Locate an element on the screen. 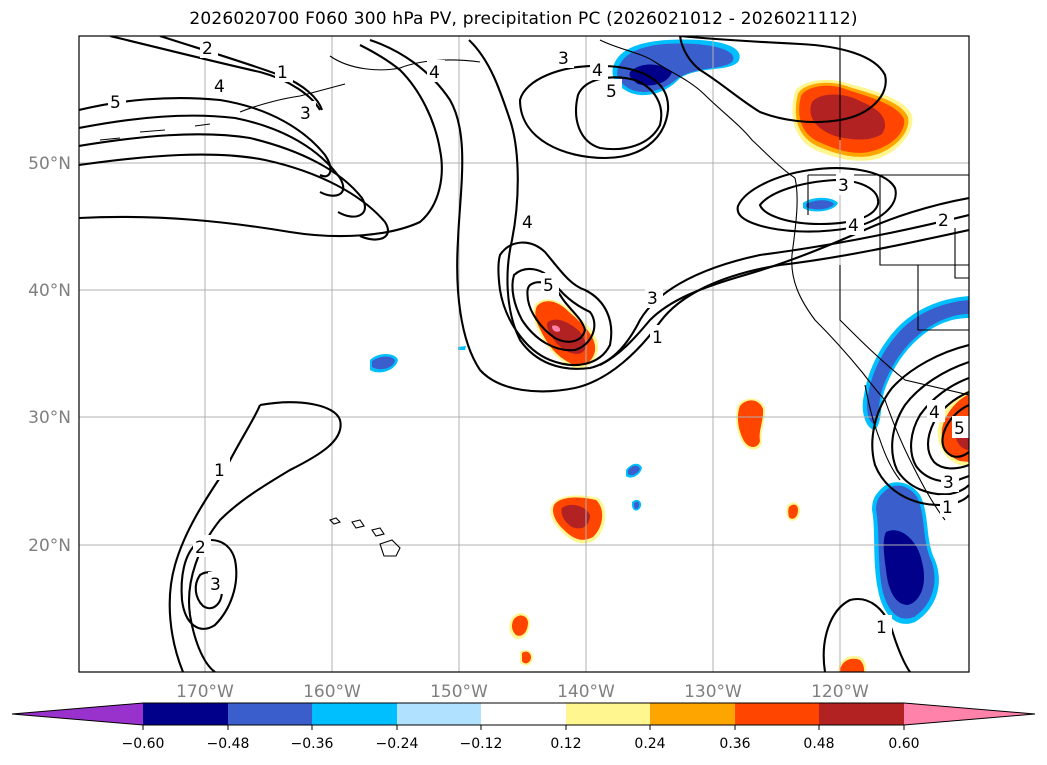  lat-label-30n: 30°N is located at coordinates (49, 418).